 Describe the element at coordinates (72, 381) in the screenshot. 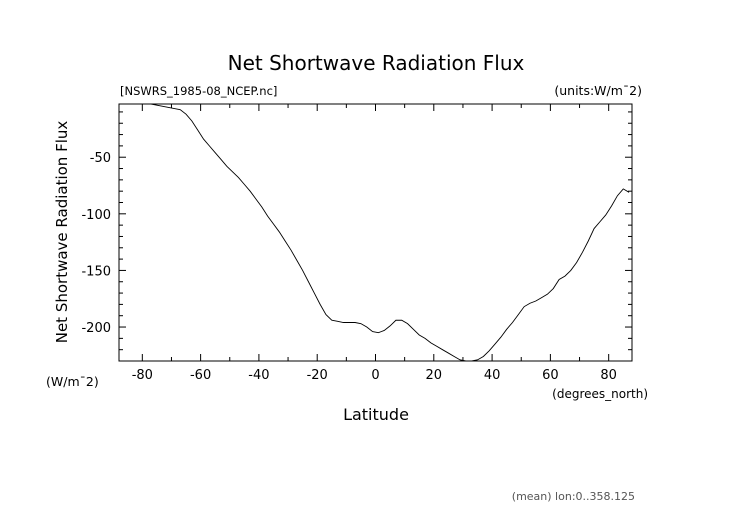

I see `y-axis-units: (W/m¯2)` at that location.